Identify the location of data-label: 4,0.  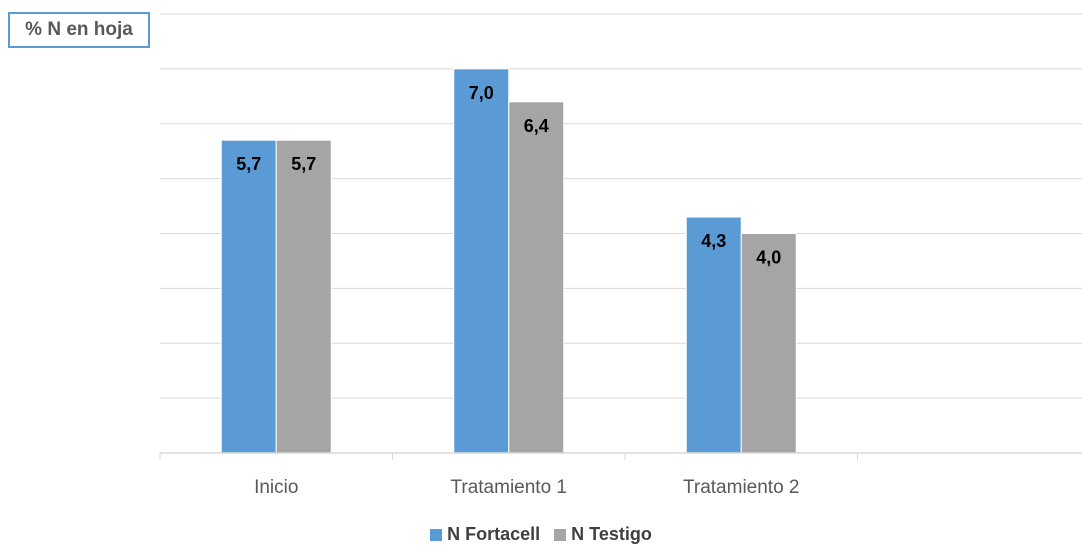
(768, 258).